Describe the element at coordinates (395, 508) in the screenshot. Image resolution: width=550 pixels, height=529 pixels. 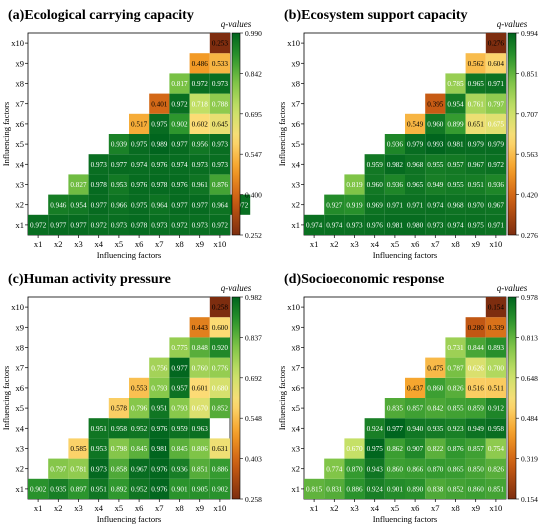
I see `x-tick-label: x5` at that location.